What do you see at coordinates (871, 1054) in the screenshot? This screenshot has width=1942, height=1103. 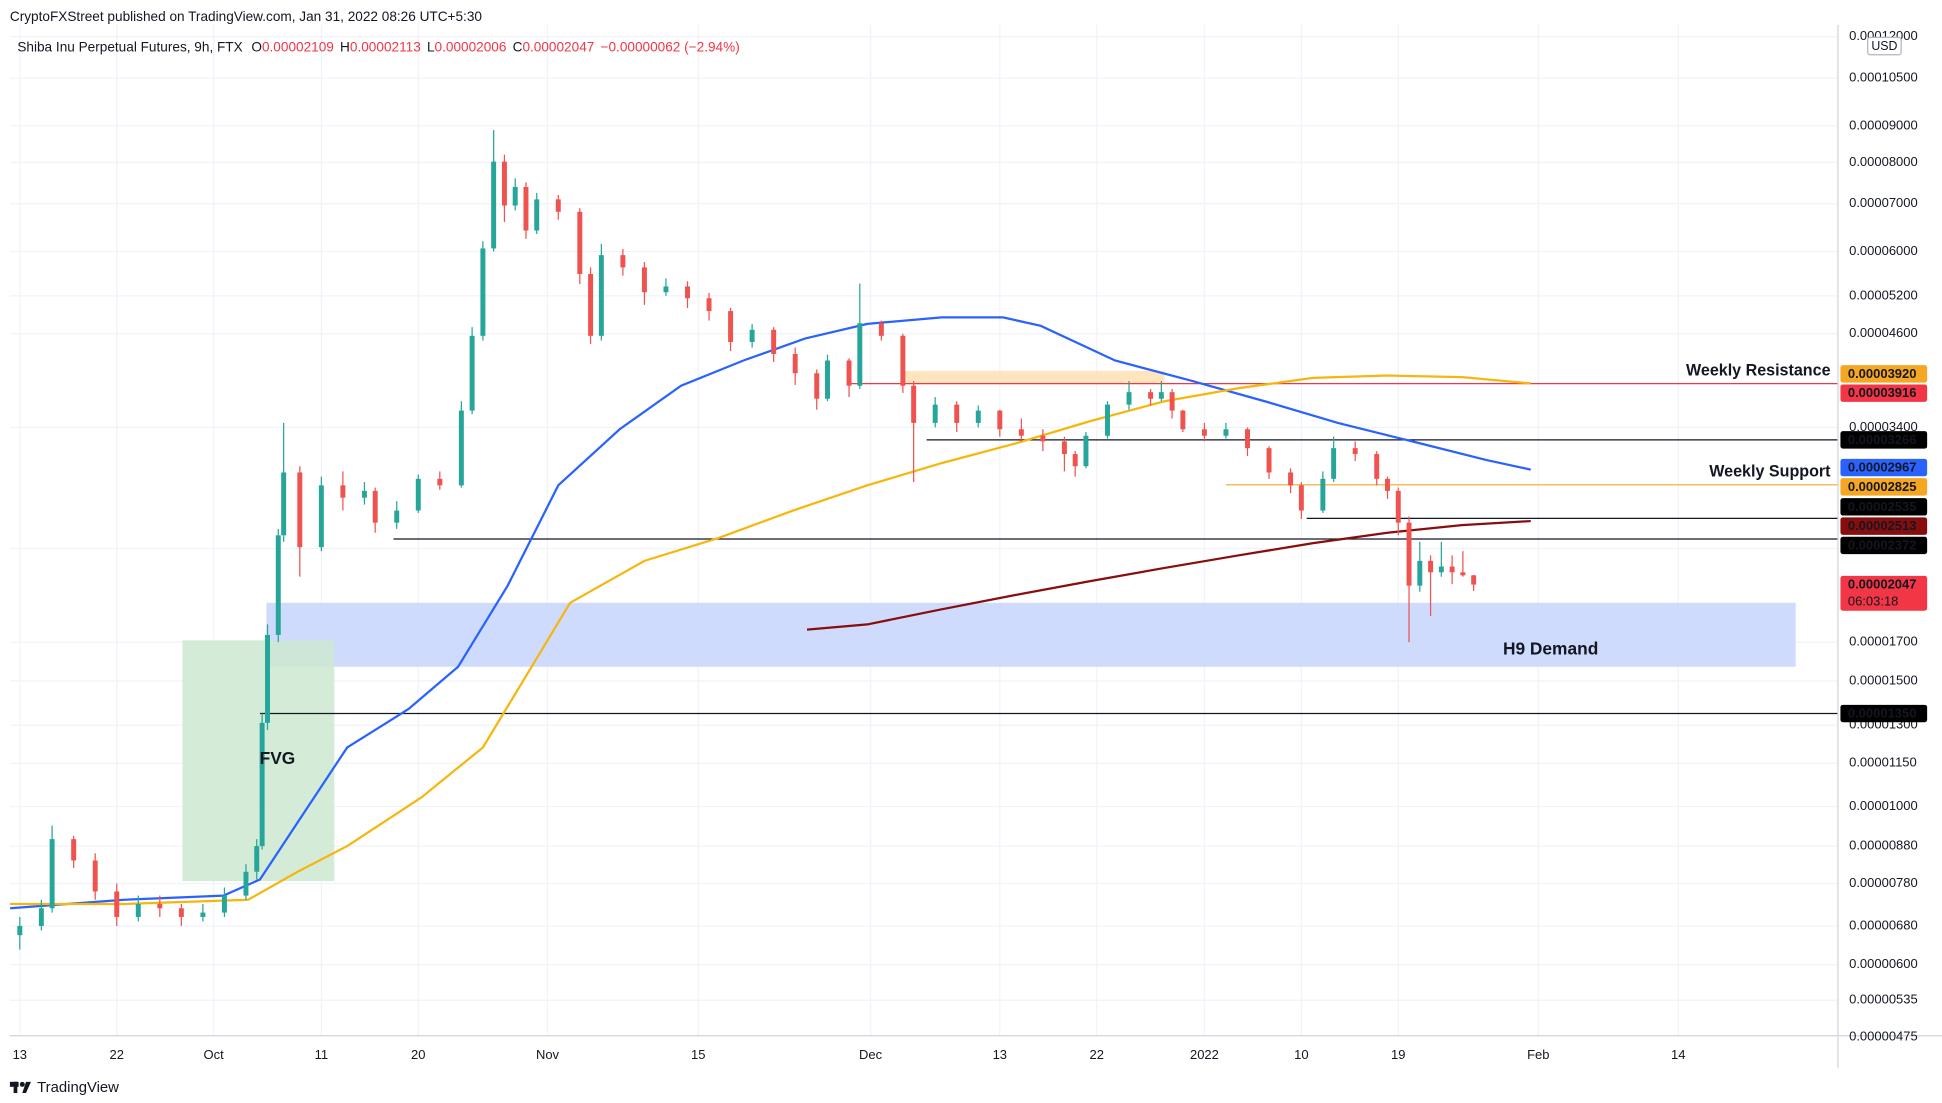 I see `x-tick-label: Dec` at bounding box center [871, 1054].